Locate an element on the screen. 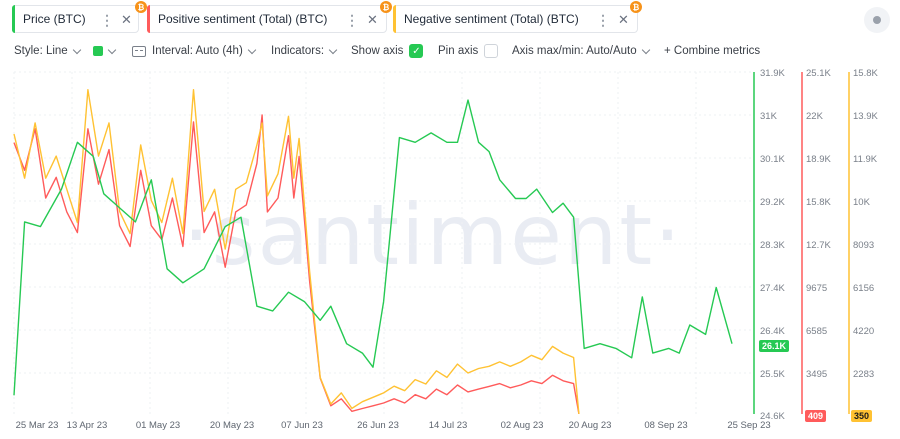  date-tick-label: 01 May 23 is located at coordinates (158, 425).